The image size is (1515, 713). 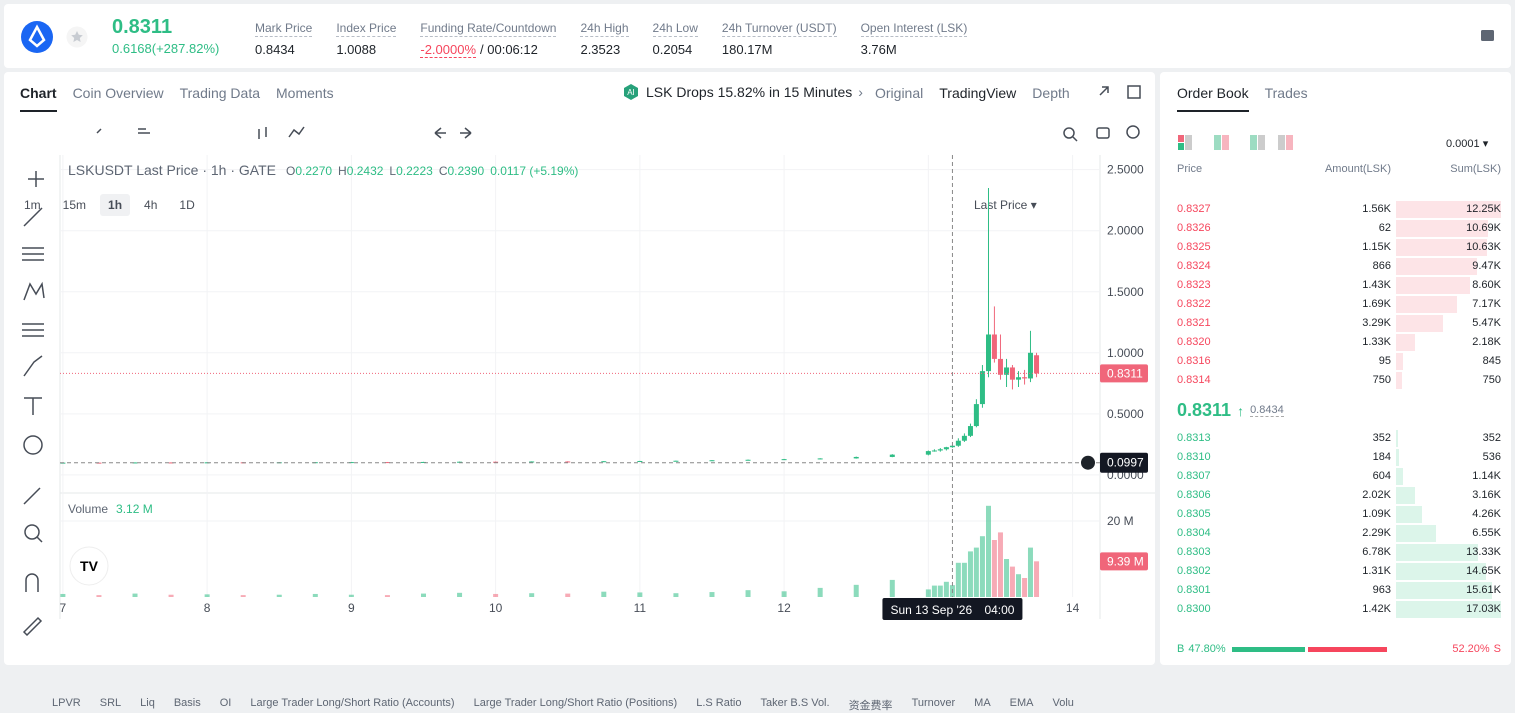 I want to click on news-alert: AI LSK Drops 15.82% in 15 Minutes ›, so click(x=742, y=92).